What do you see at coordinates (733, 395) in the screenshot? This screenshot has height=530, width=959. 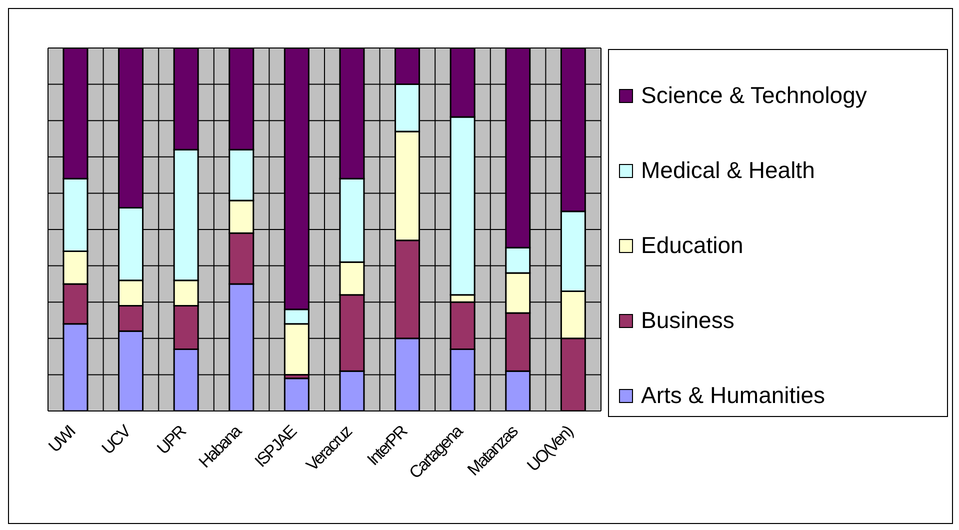 I see `legend-label: Arts & Humanities` at bounding box center [733, 395].